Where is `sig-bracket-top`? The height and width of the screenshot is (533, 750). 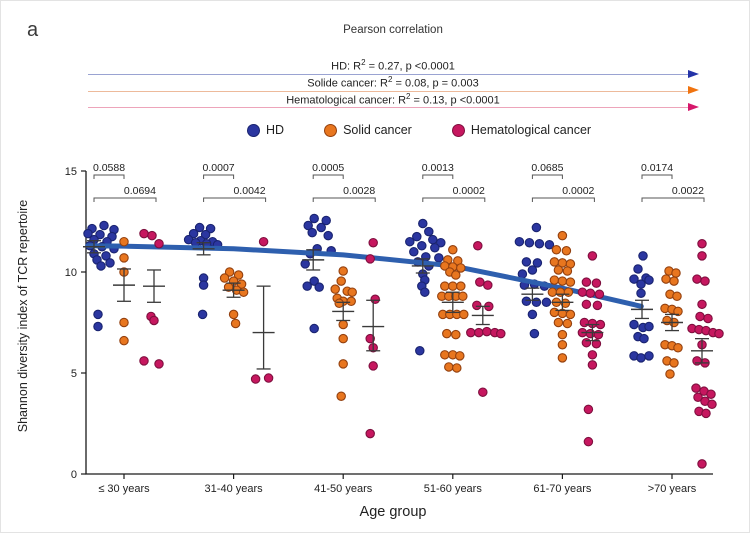
sig-bracket-top is located at coordinates (438, 176).